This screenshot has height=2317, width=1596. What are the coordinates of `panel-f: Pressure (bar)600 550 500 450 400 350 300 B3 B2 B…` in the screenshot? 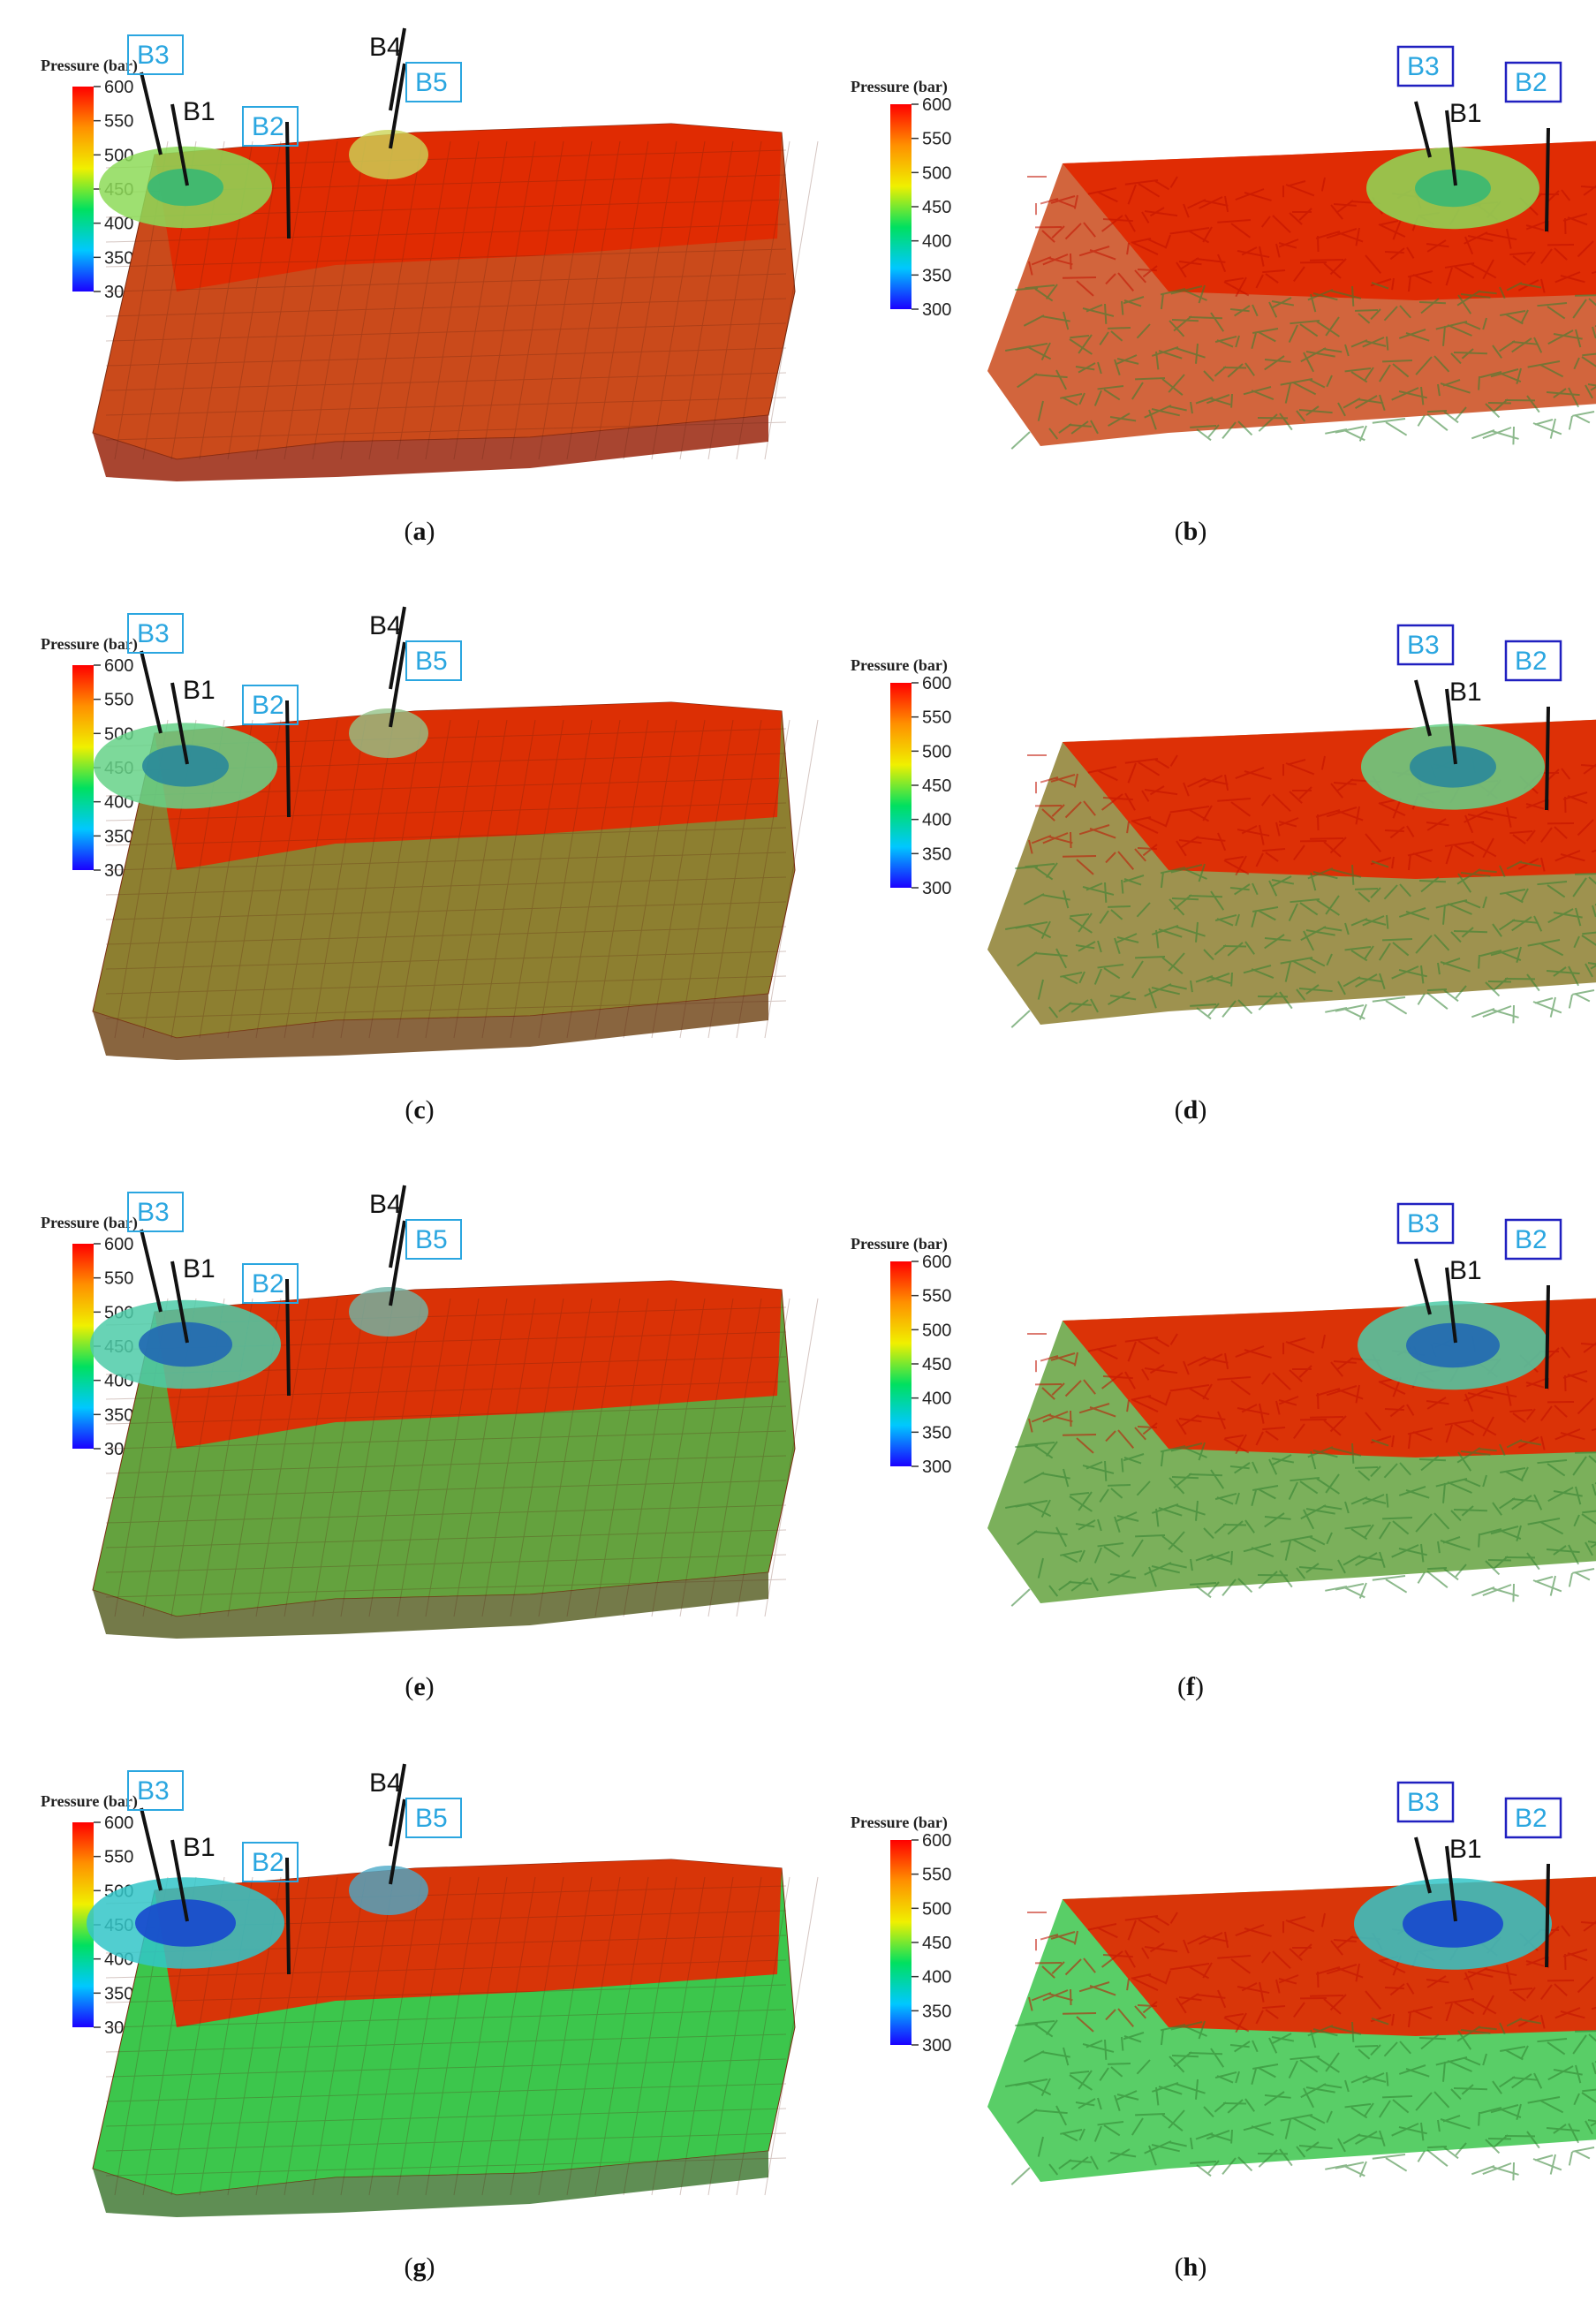 It's located at (1223, 1403).